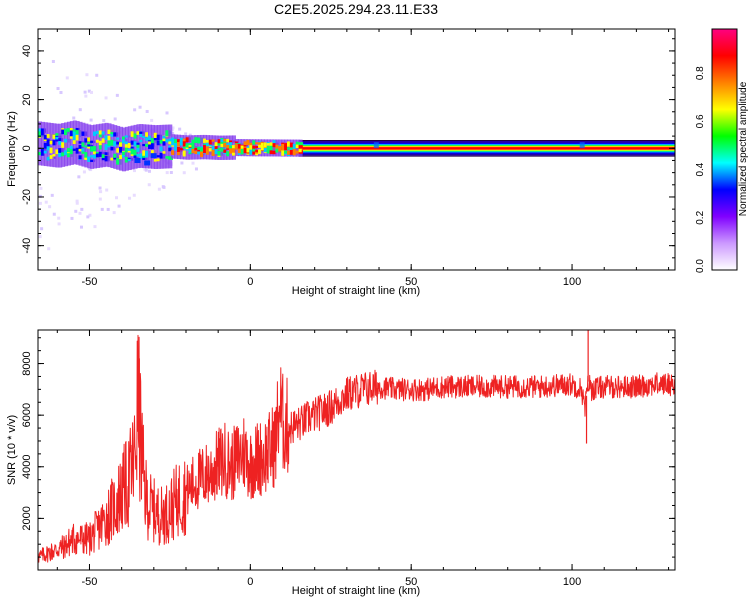  I want to click on colorbar-scale, so click(724, 149).